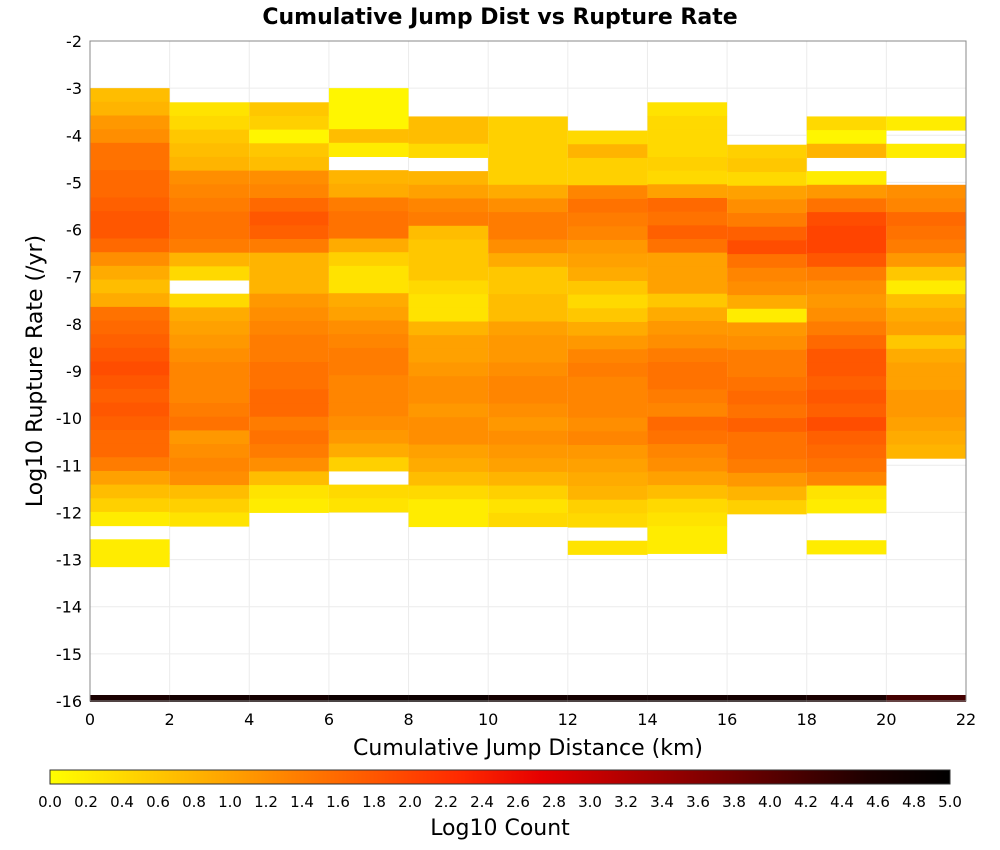 This screenshot has height=850, width=1000. I want to click on x-tick-label: 4, so click(249, 719).